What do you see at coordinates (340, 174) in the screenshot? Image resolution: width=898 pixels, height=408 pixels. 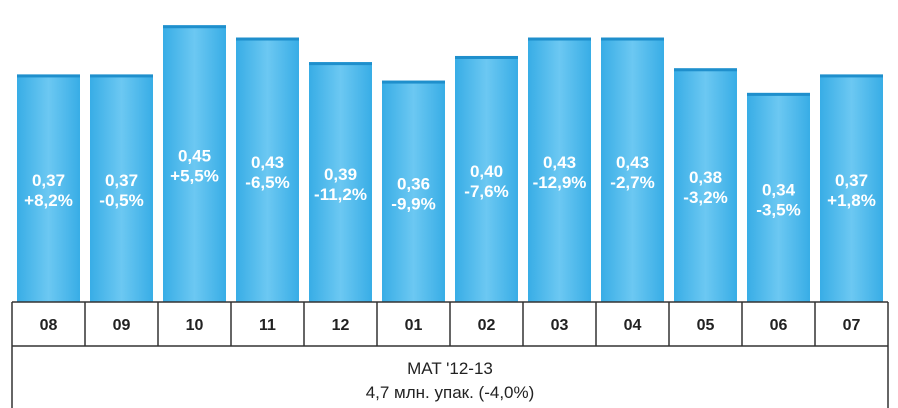 I see `bar-value-label: 0,39` at bounding box center [340, 174].